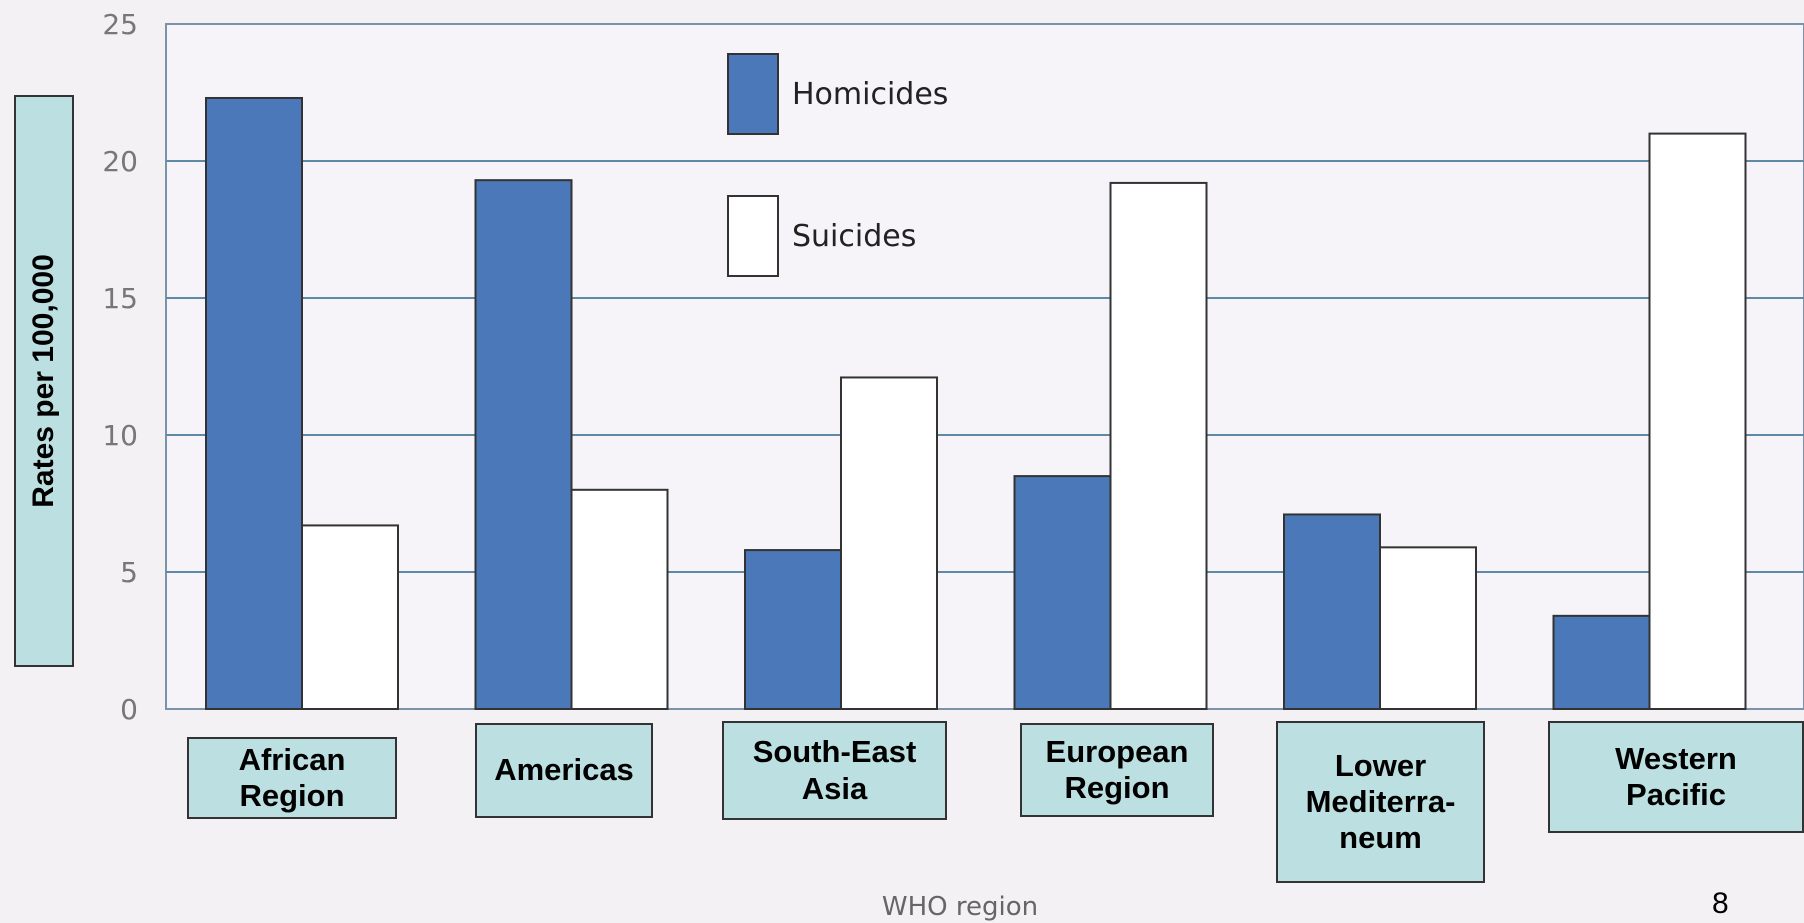 The width and height of the screenshot is (1804, 923). Describe the element at coordinates (870, 94) in the screenshot. I see `legend-label-homicides: Homicides` at that location.